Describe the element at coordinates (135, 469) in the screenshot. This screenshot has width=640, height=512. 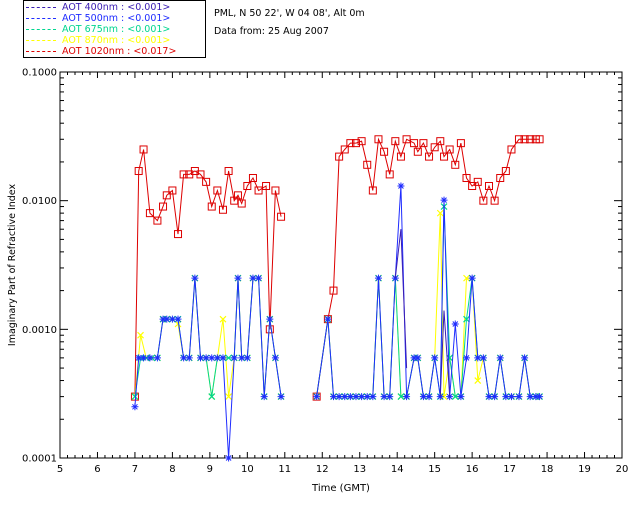
I see `x-tick-label: 7` at that location.